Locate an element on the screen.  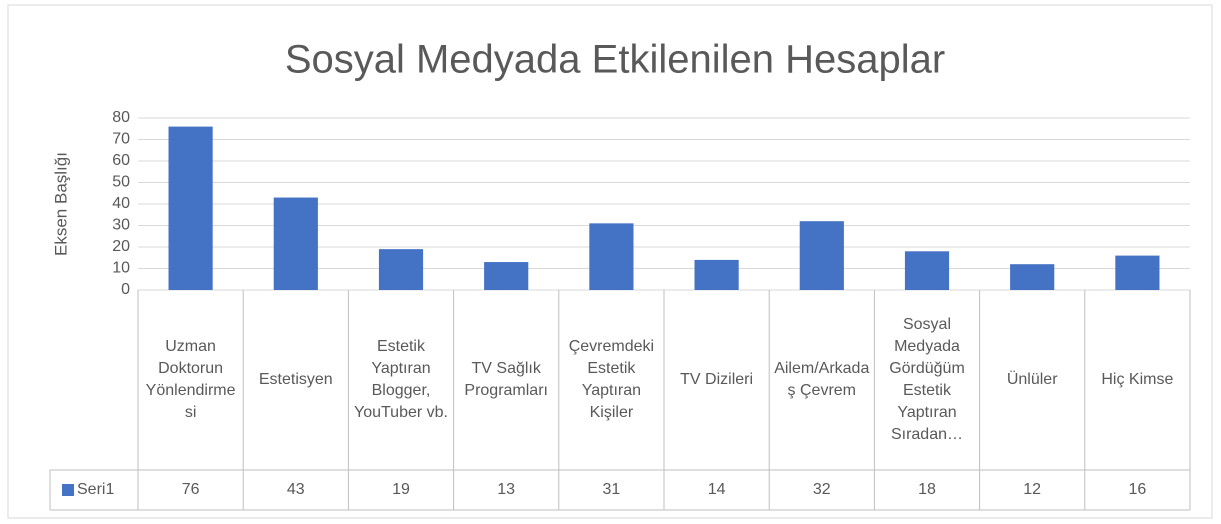
table-value: 32 is located at coordinates (821, 489).